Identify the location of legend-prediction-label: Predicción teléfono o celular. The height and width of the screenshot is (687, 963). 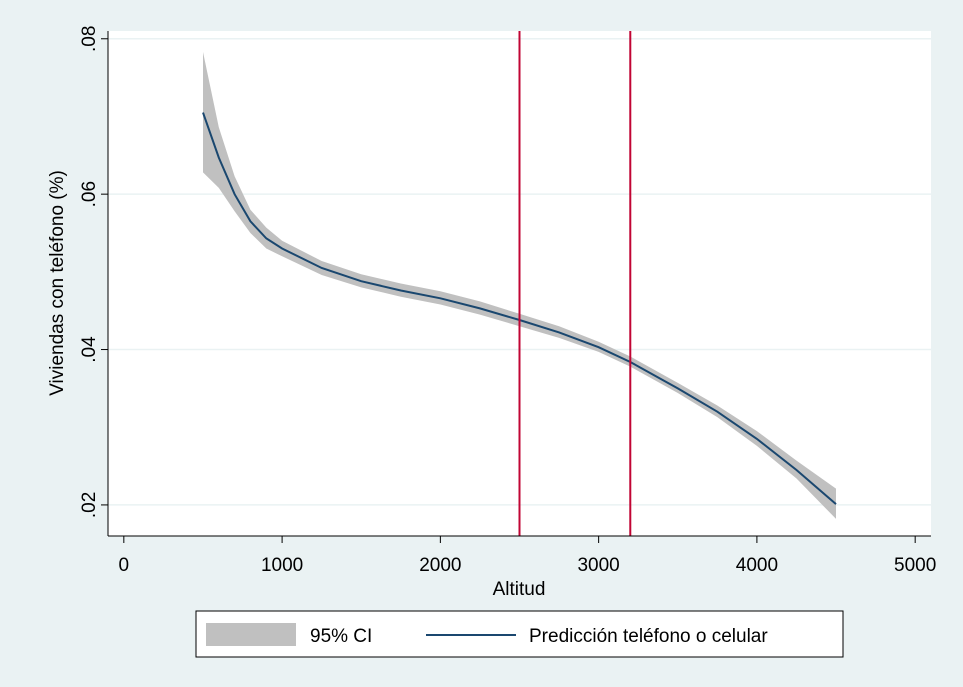
(648, 636).